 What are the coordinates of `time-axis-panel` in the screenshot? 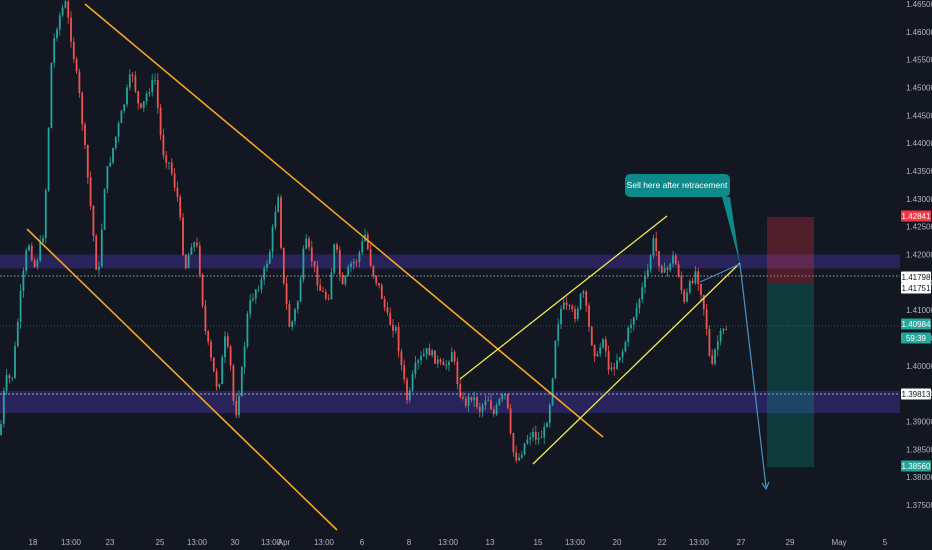 It's located at (450, 542).